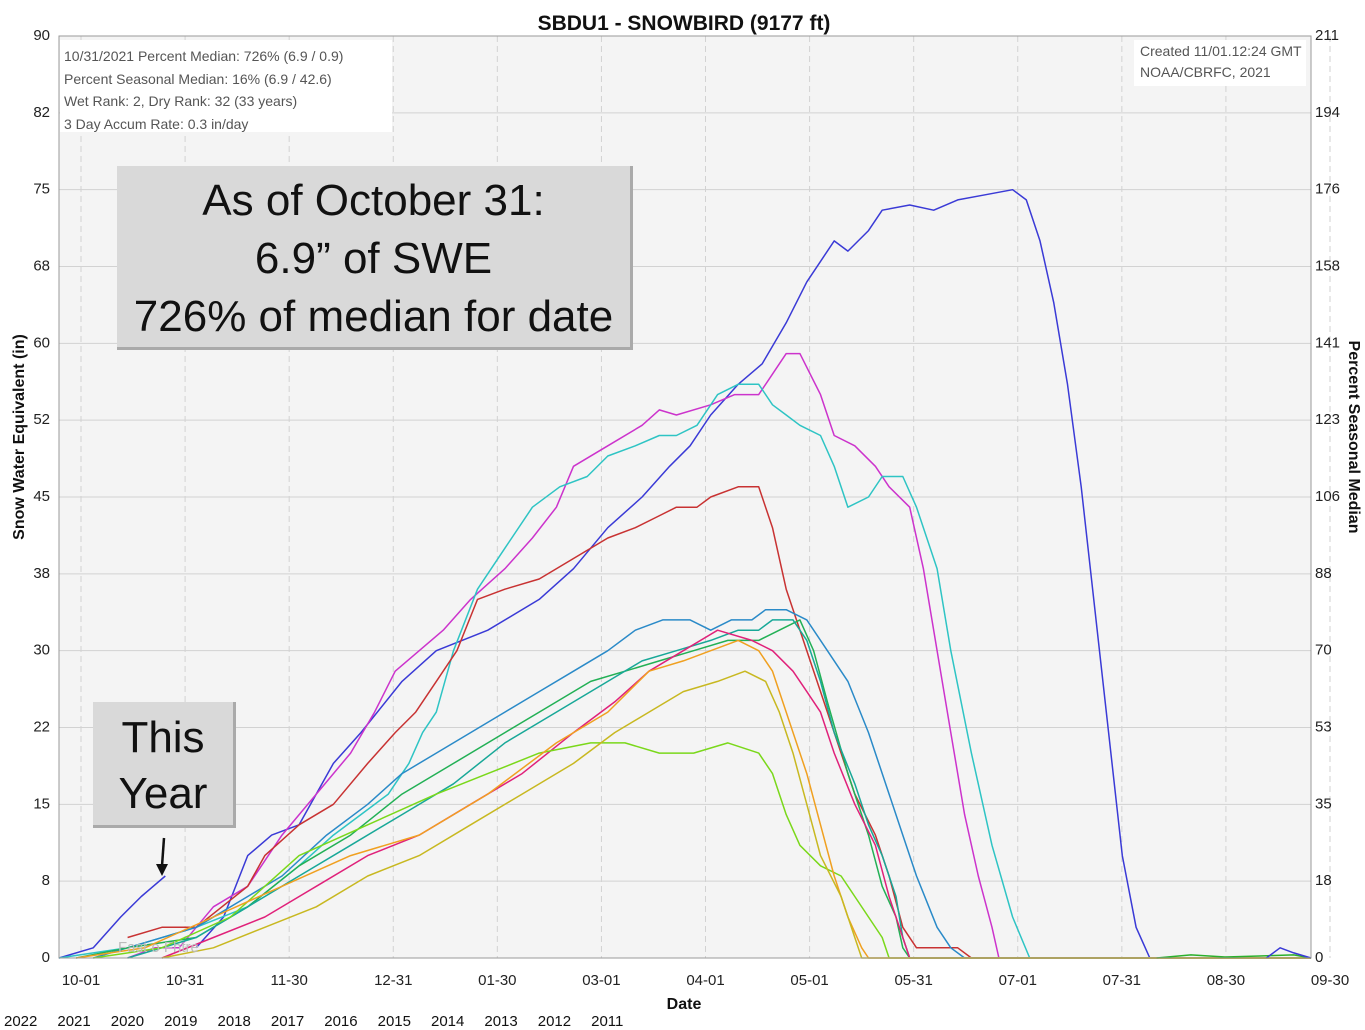  I want to click on faint-label: Fast ο Fhtre, so click(158, 947).